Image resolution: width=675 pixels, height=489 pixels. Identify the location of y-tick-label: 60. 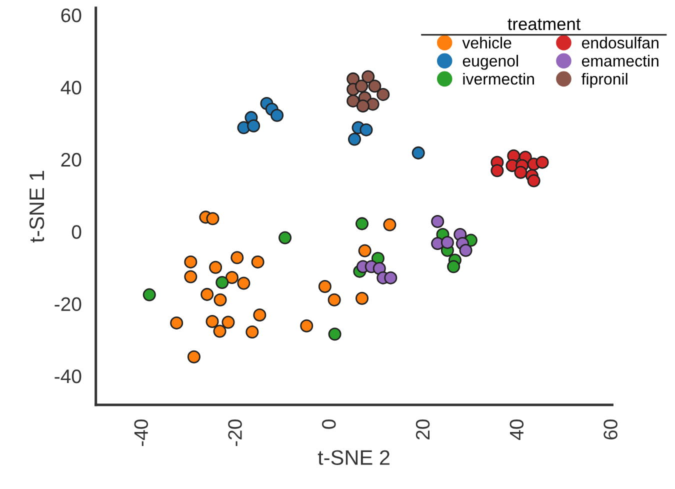
(71, 15).